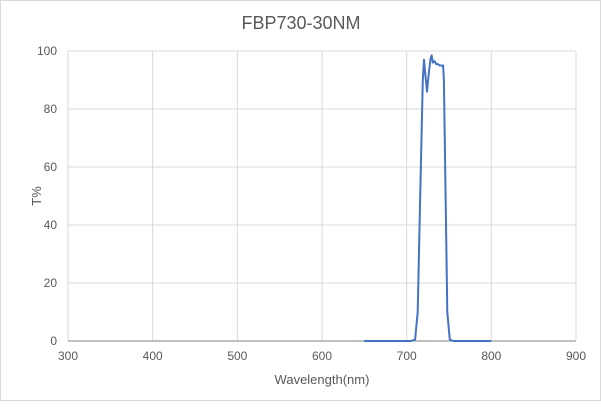 The image size is (601, 407). I want to click on y-tick-label: 100, so click(47, 51).